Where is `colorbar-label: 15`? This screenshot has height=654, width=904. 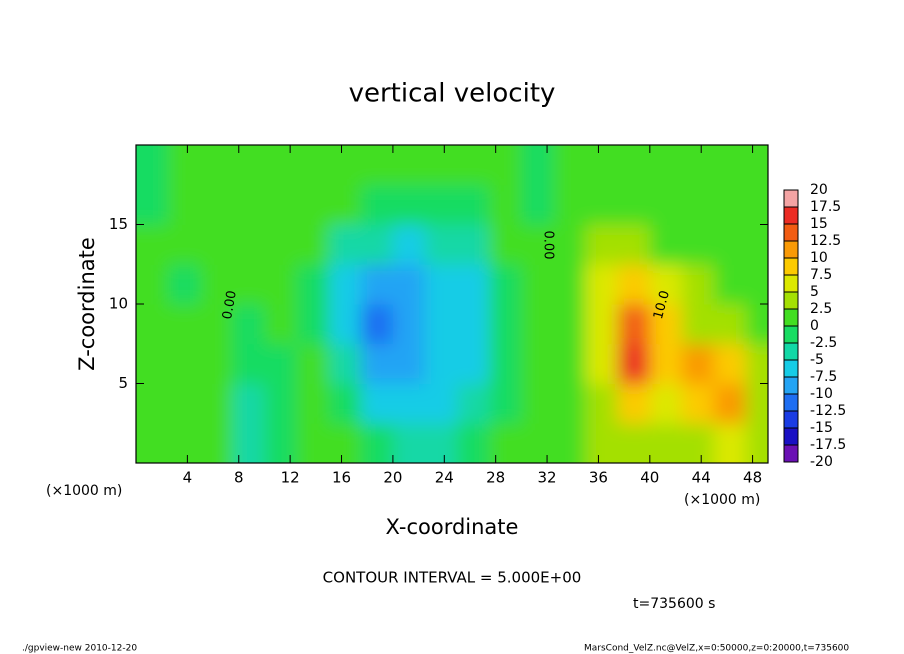
colorbar-label: 15 is located at coordinates (819, 224).